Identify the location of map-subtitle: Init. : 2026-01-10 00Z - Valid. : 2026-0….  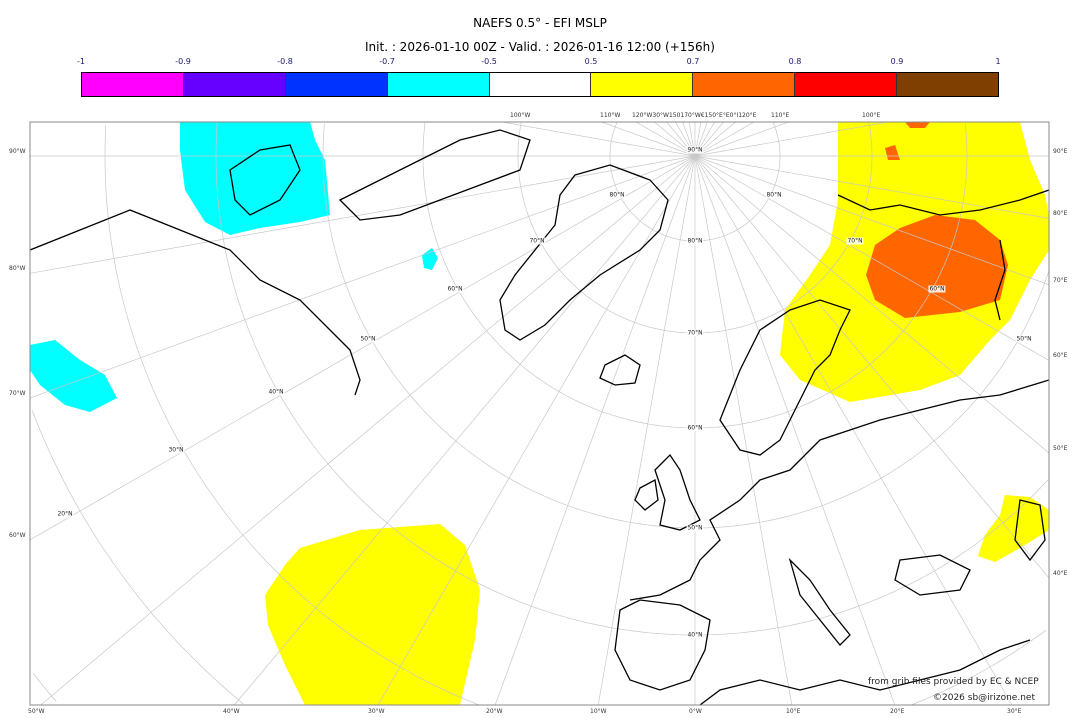
(540, 47).